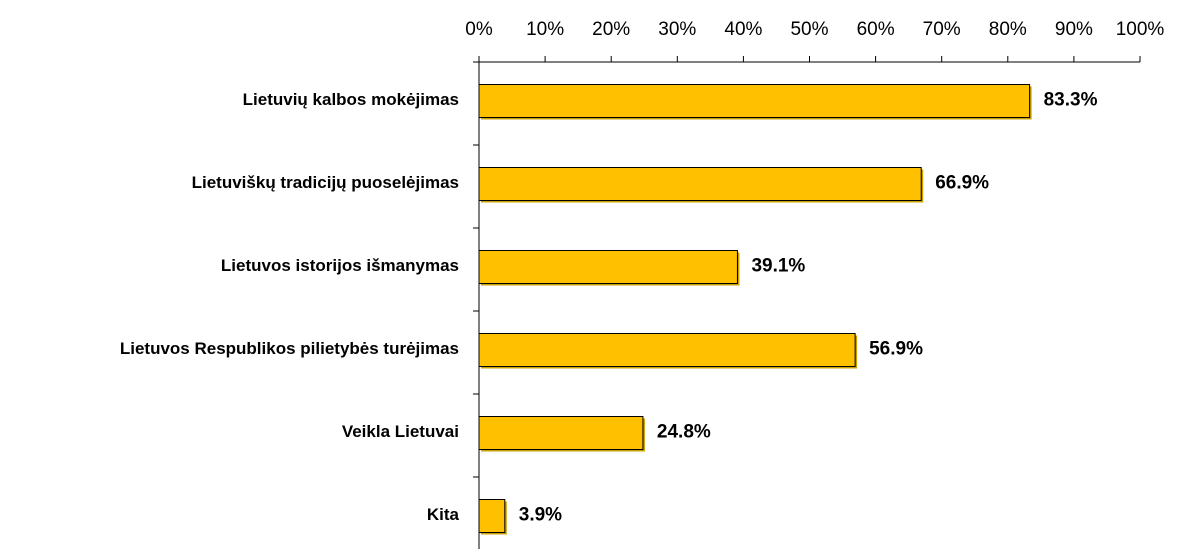 Image resolution: width=1178 pixels, height=549 pixels. What do you see at coordinates (479, 29) in the screenshot?
I see `x-tick-label: 0%` at bounding box center [479, 29].